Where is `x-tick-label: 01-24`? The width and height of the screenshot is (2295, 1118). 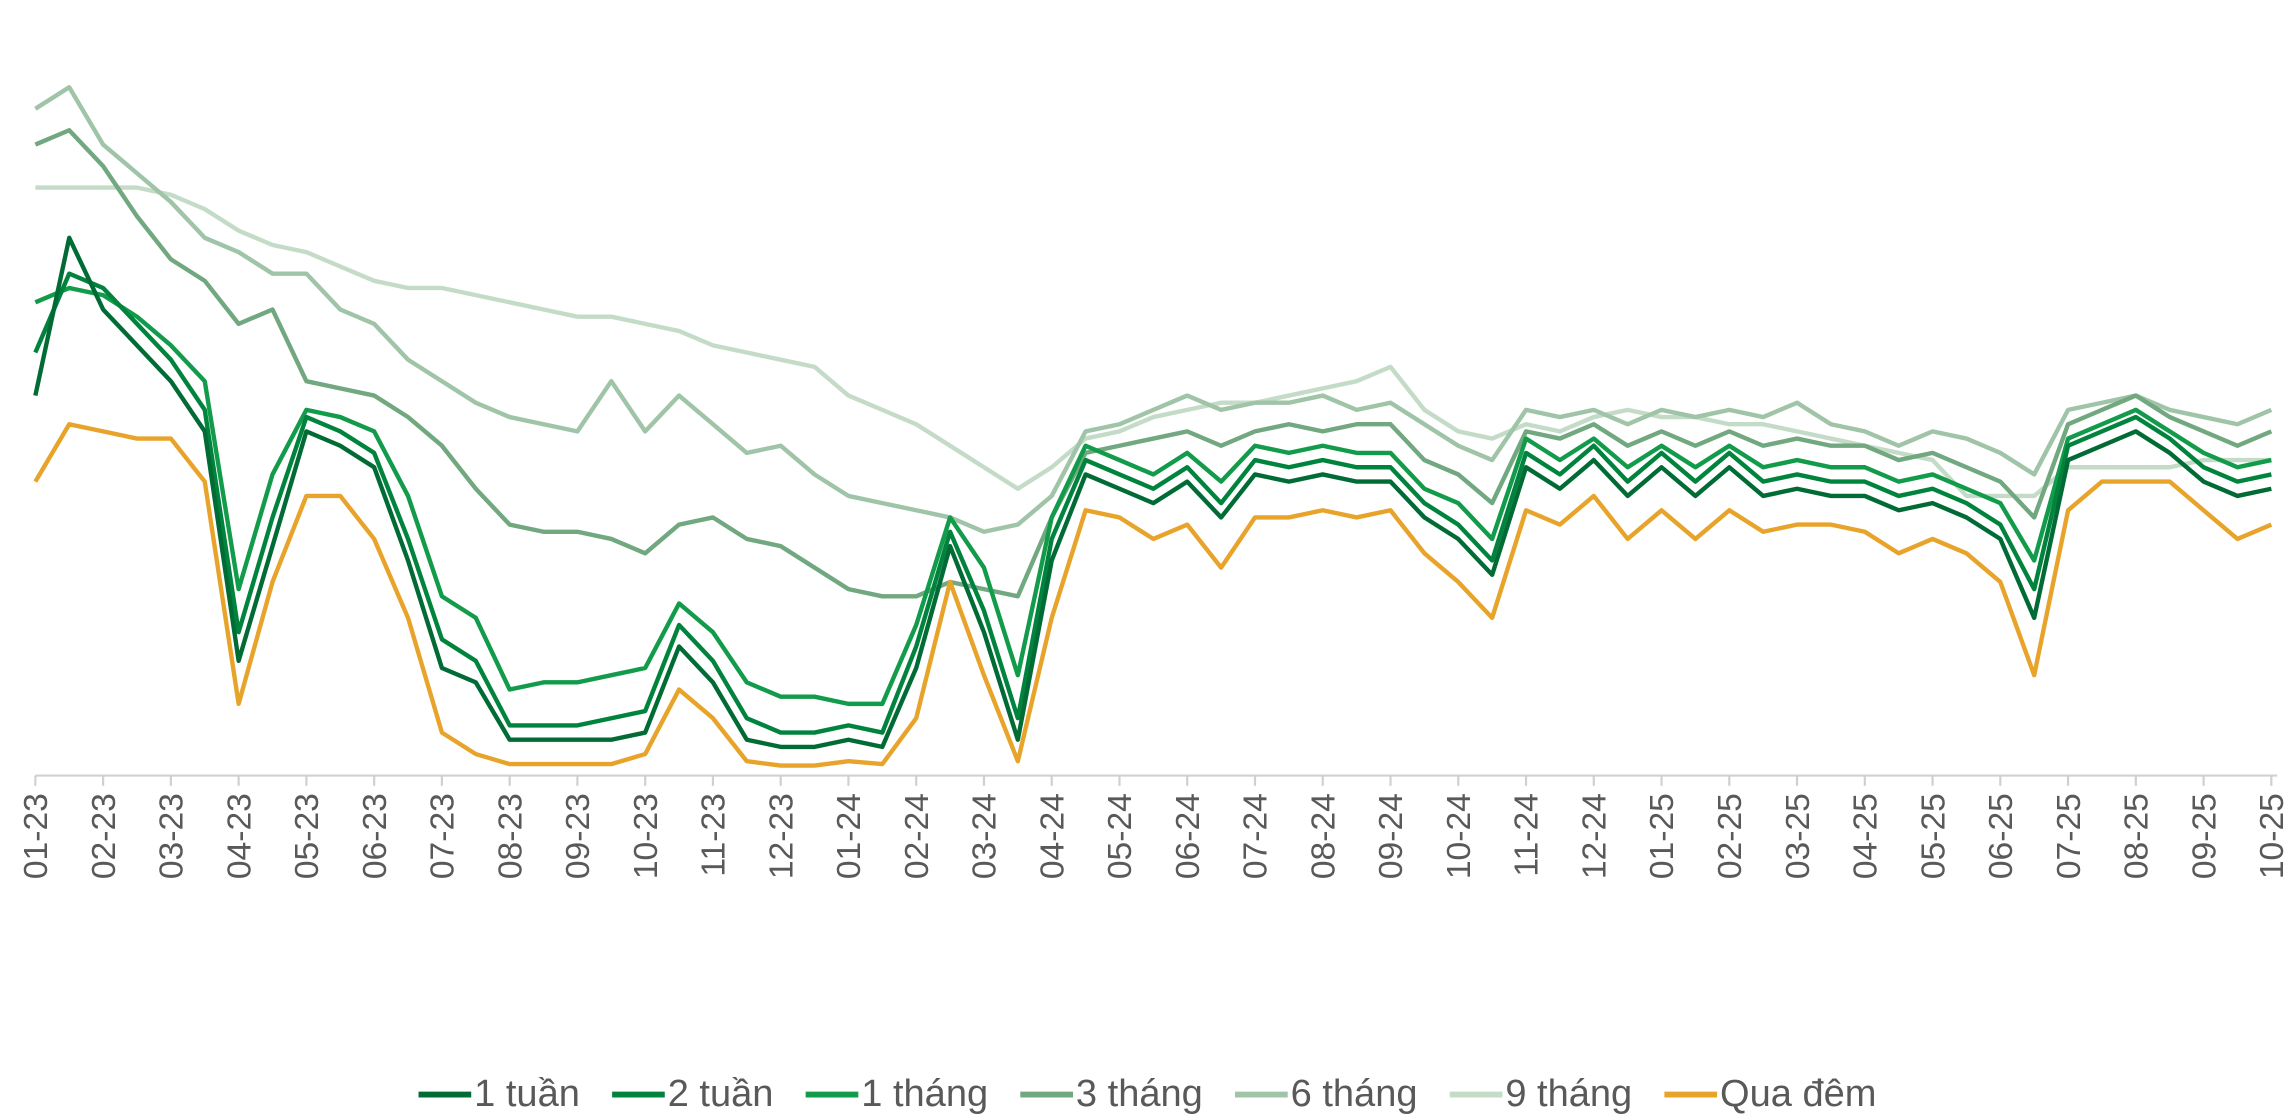 x-tick-label: 01-24 is located at coordinates (849, 836).